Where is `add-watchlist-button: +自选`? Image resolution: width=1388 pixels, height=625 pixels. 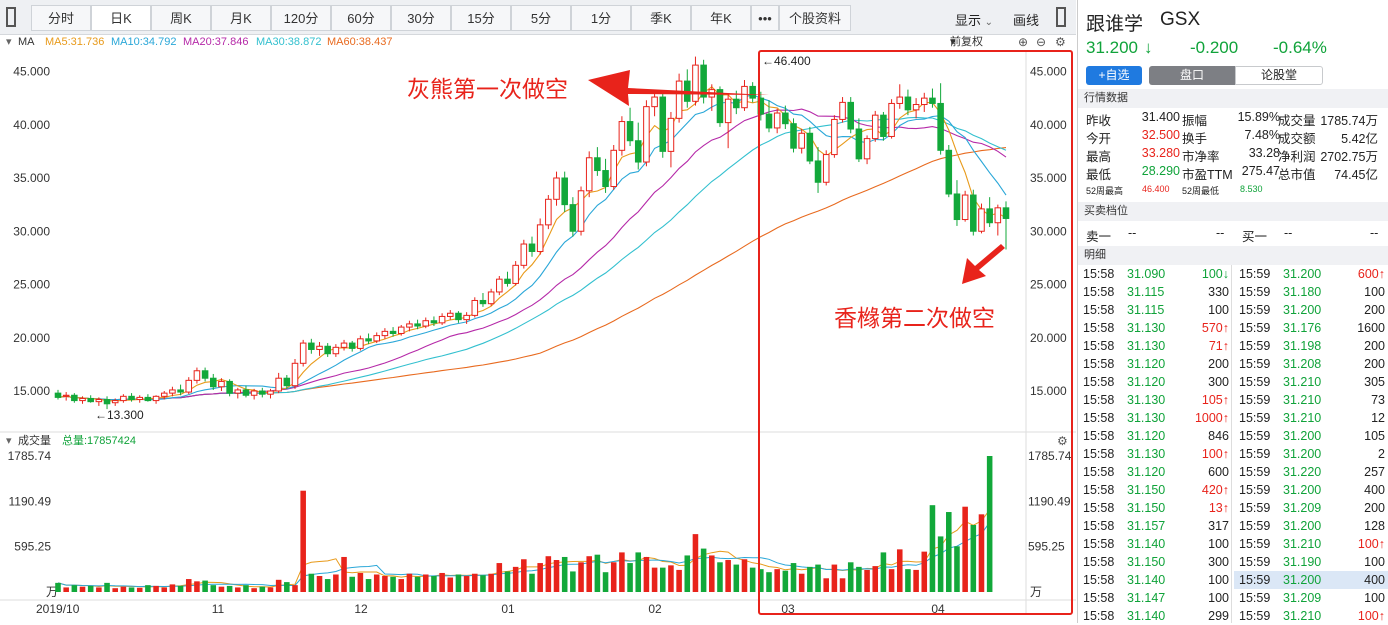 add-watchlist-button: +自选 is located at coordinates (1114, 75).